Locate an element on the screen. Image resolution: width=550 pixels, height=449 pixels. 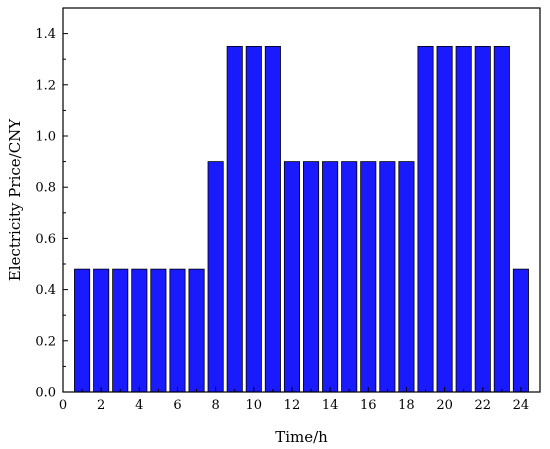
x-tick-label: 14 is located at coordinates (330, 405).